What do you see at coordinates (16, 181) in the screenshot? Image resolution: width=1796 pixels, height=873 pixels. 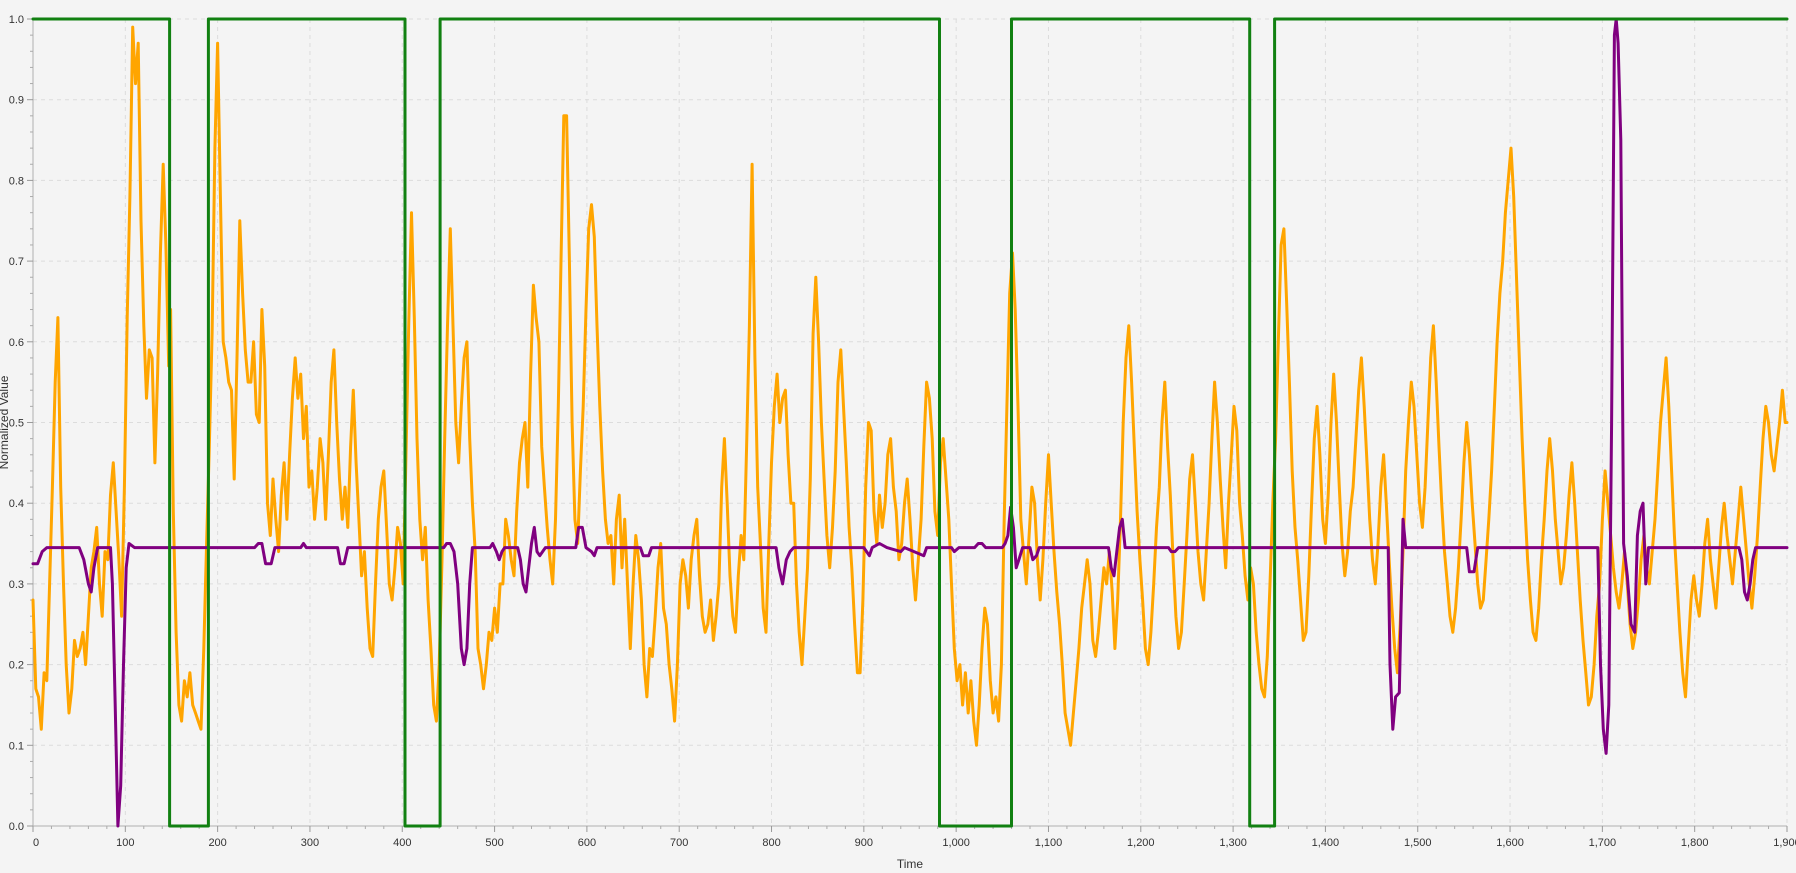 I see `y-tick-label: 0.8` at bounding box center [16, 181].